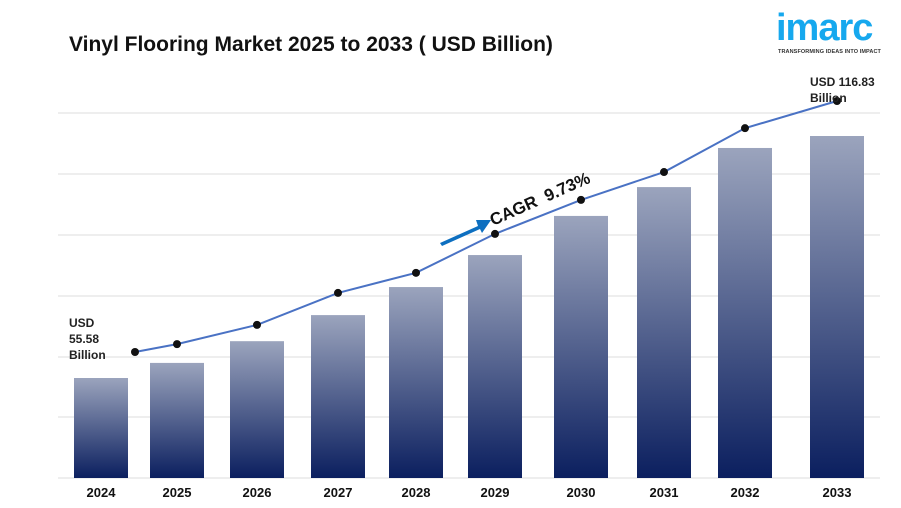 The height and width of the screenshot is (508, 901). What do you see at coordinates (338, 396) in the screenshot?
I see `bar-2027` at bounding box center [338, 396].